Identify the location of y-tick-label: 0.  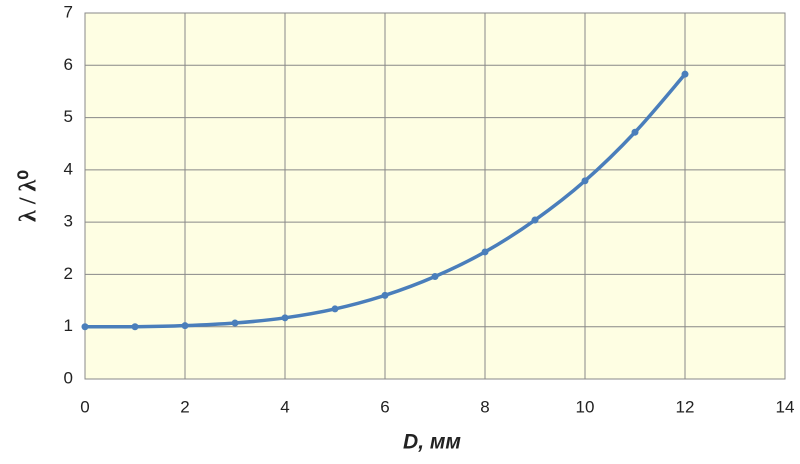
(68, 377).